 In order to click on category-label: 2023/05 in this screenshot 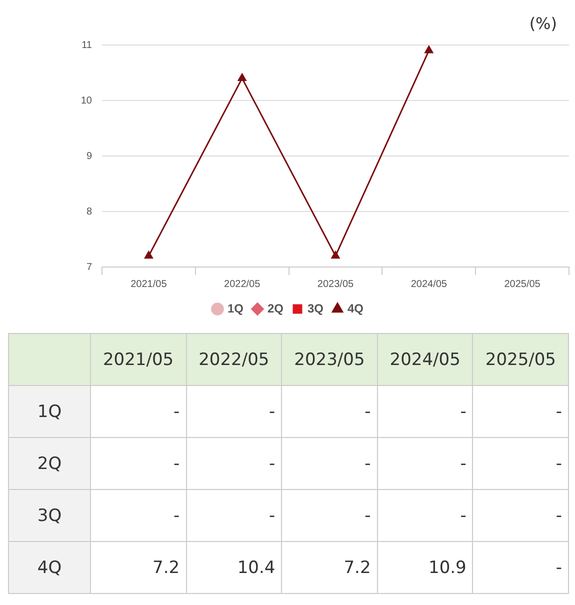, I will do `click(329, 360)`.